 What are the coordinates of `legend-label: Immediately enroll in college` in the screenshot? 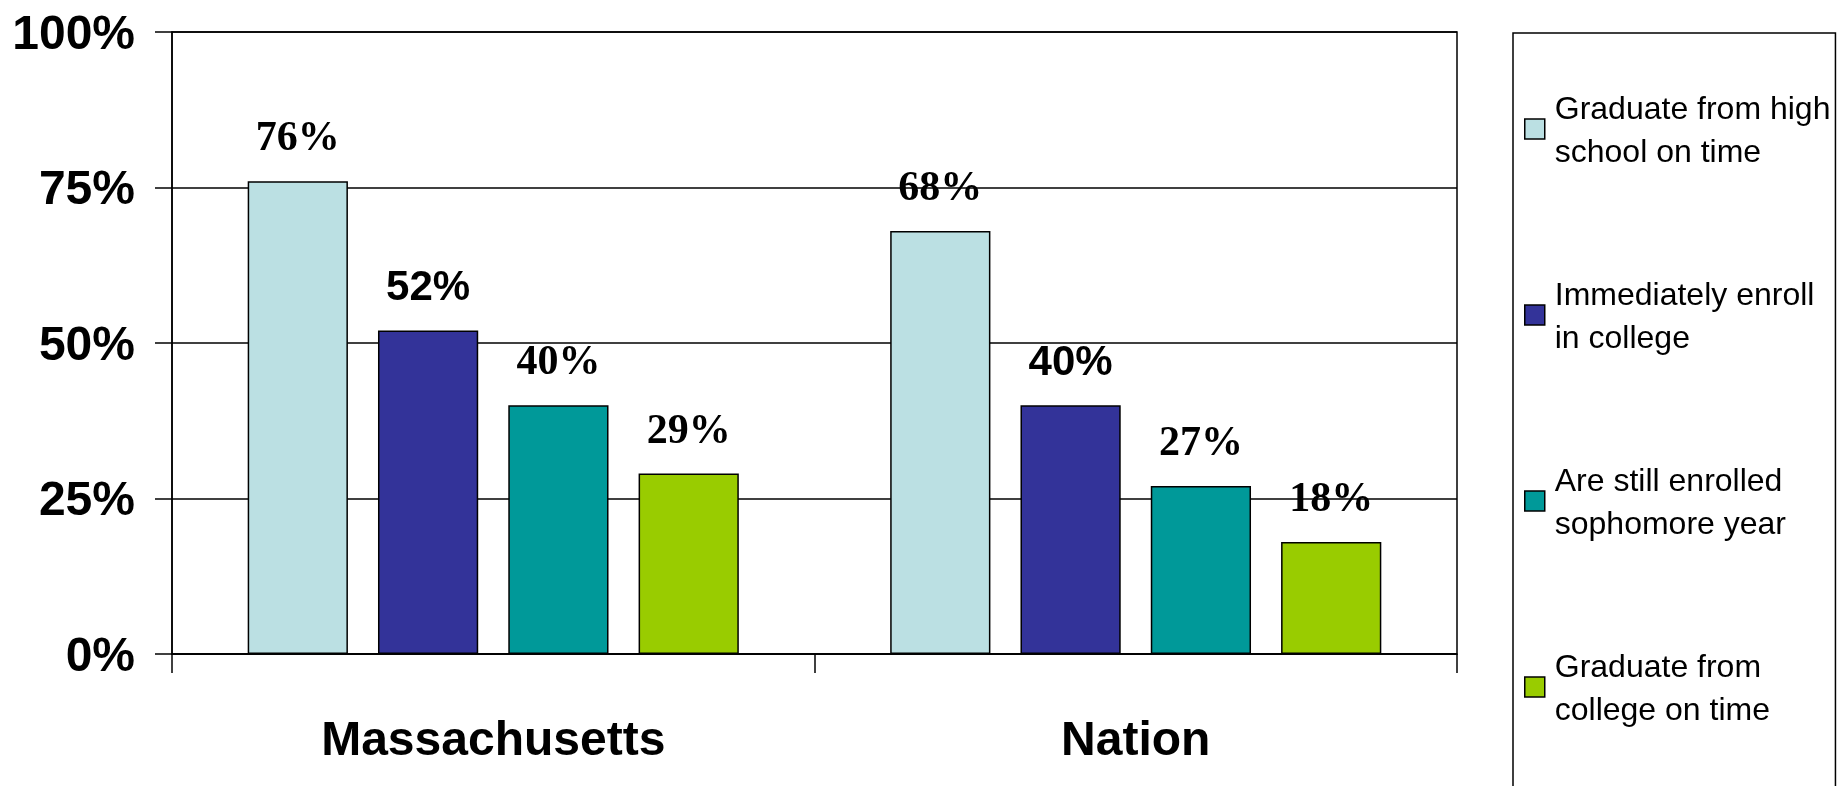 It's located at (1684, 315).